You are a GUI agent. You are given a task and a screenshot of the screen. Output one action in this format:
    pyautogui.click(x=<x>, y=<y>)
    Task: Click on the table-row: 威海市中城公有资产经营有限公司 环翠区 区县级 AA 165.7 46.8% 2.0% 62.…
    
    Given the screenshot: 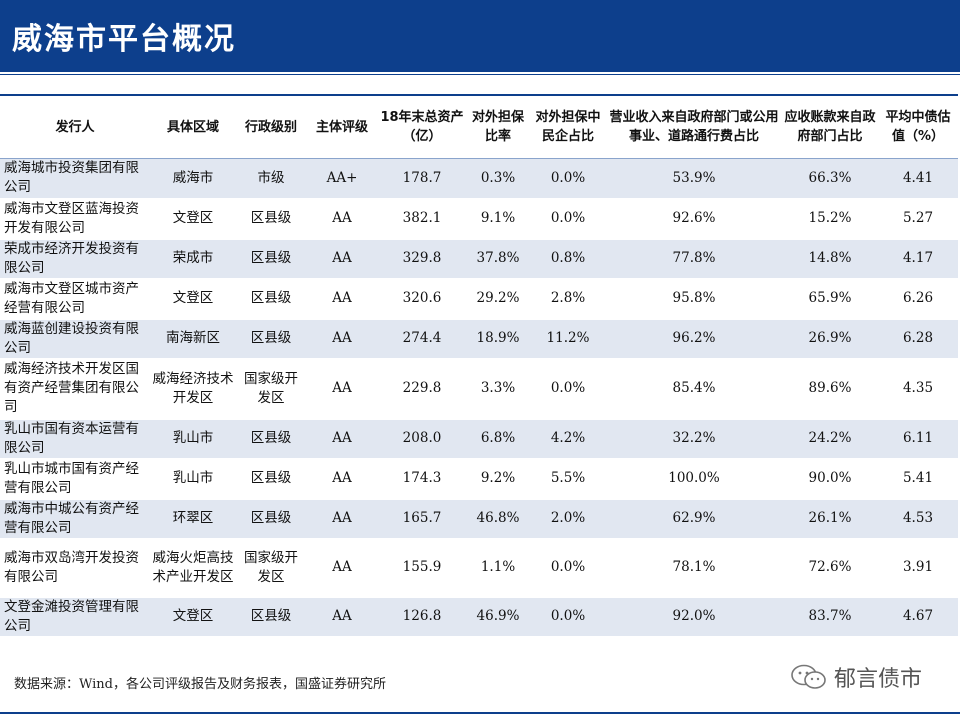 What is the action you would take?
    pyautogui.click(x=479, y=519)
    